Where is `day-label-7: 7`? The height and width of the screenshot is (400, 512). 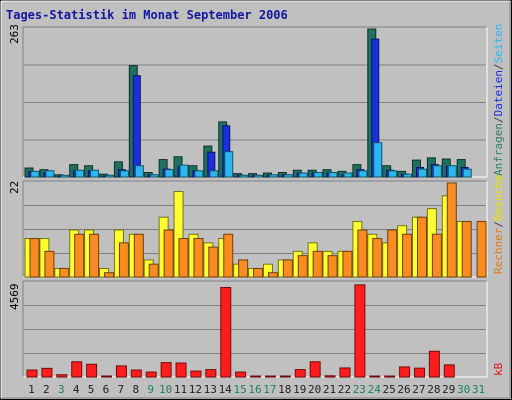
day-label-7: 7 is located at coordinates (121, 389).